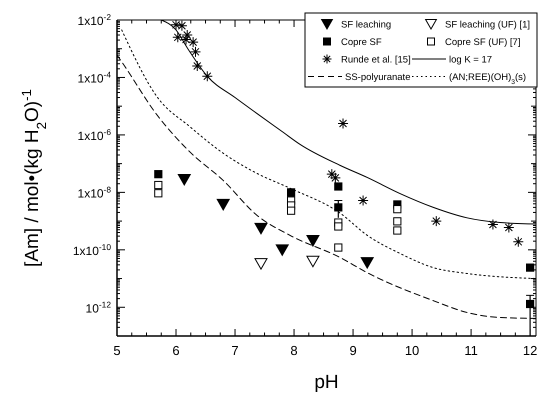  I want to click on x-tick-label: 11, so click(471, 350).